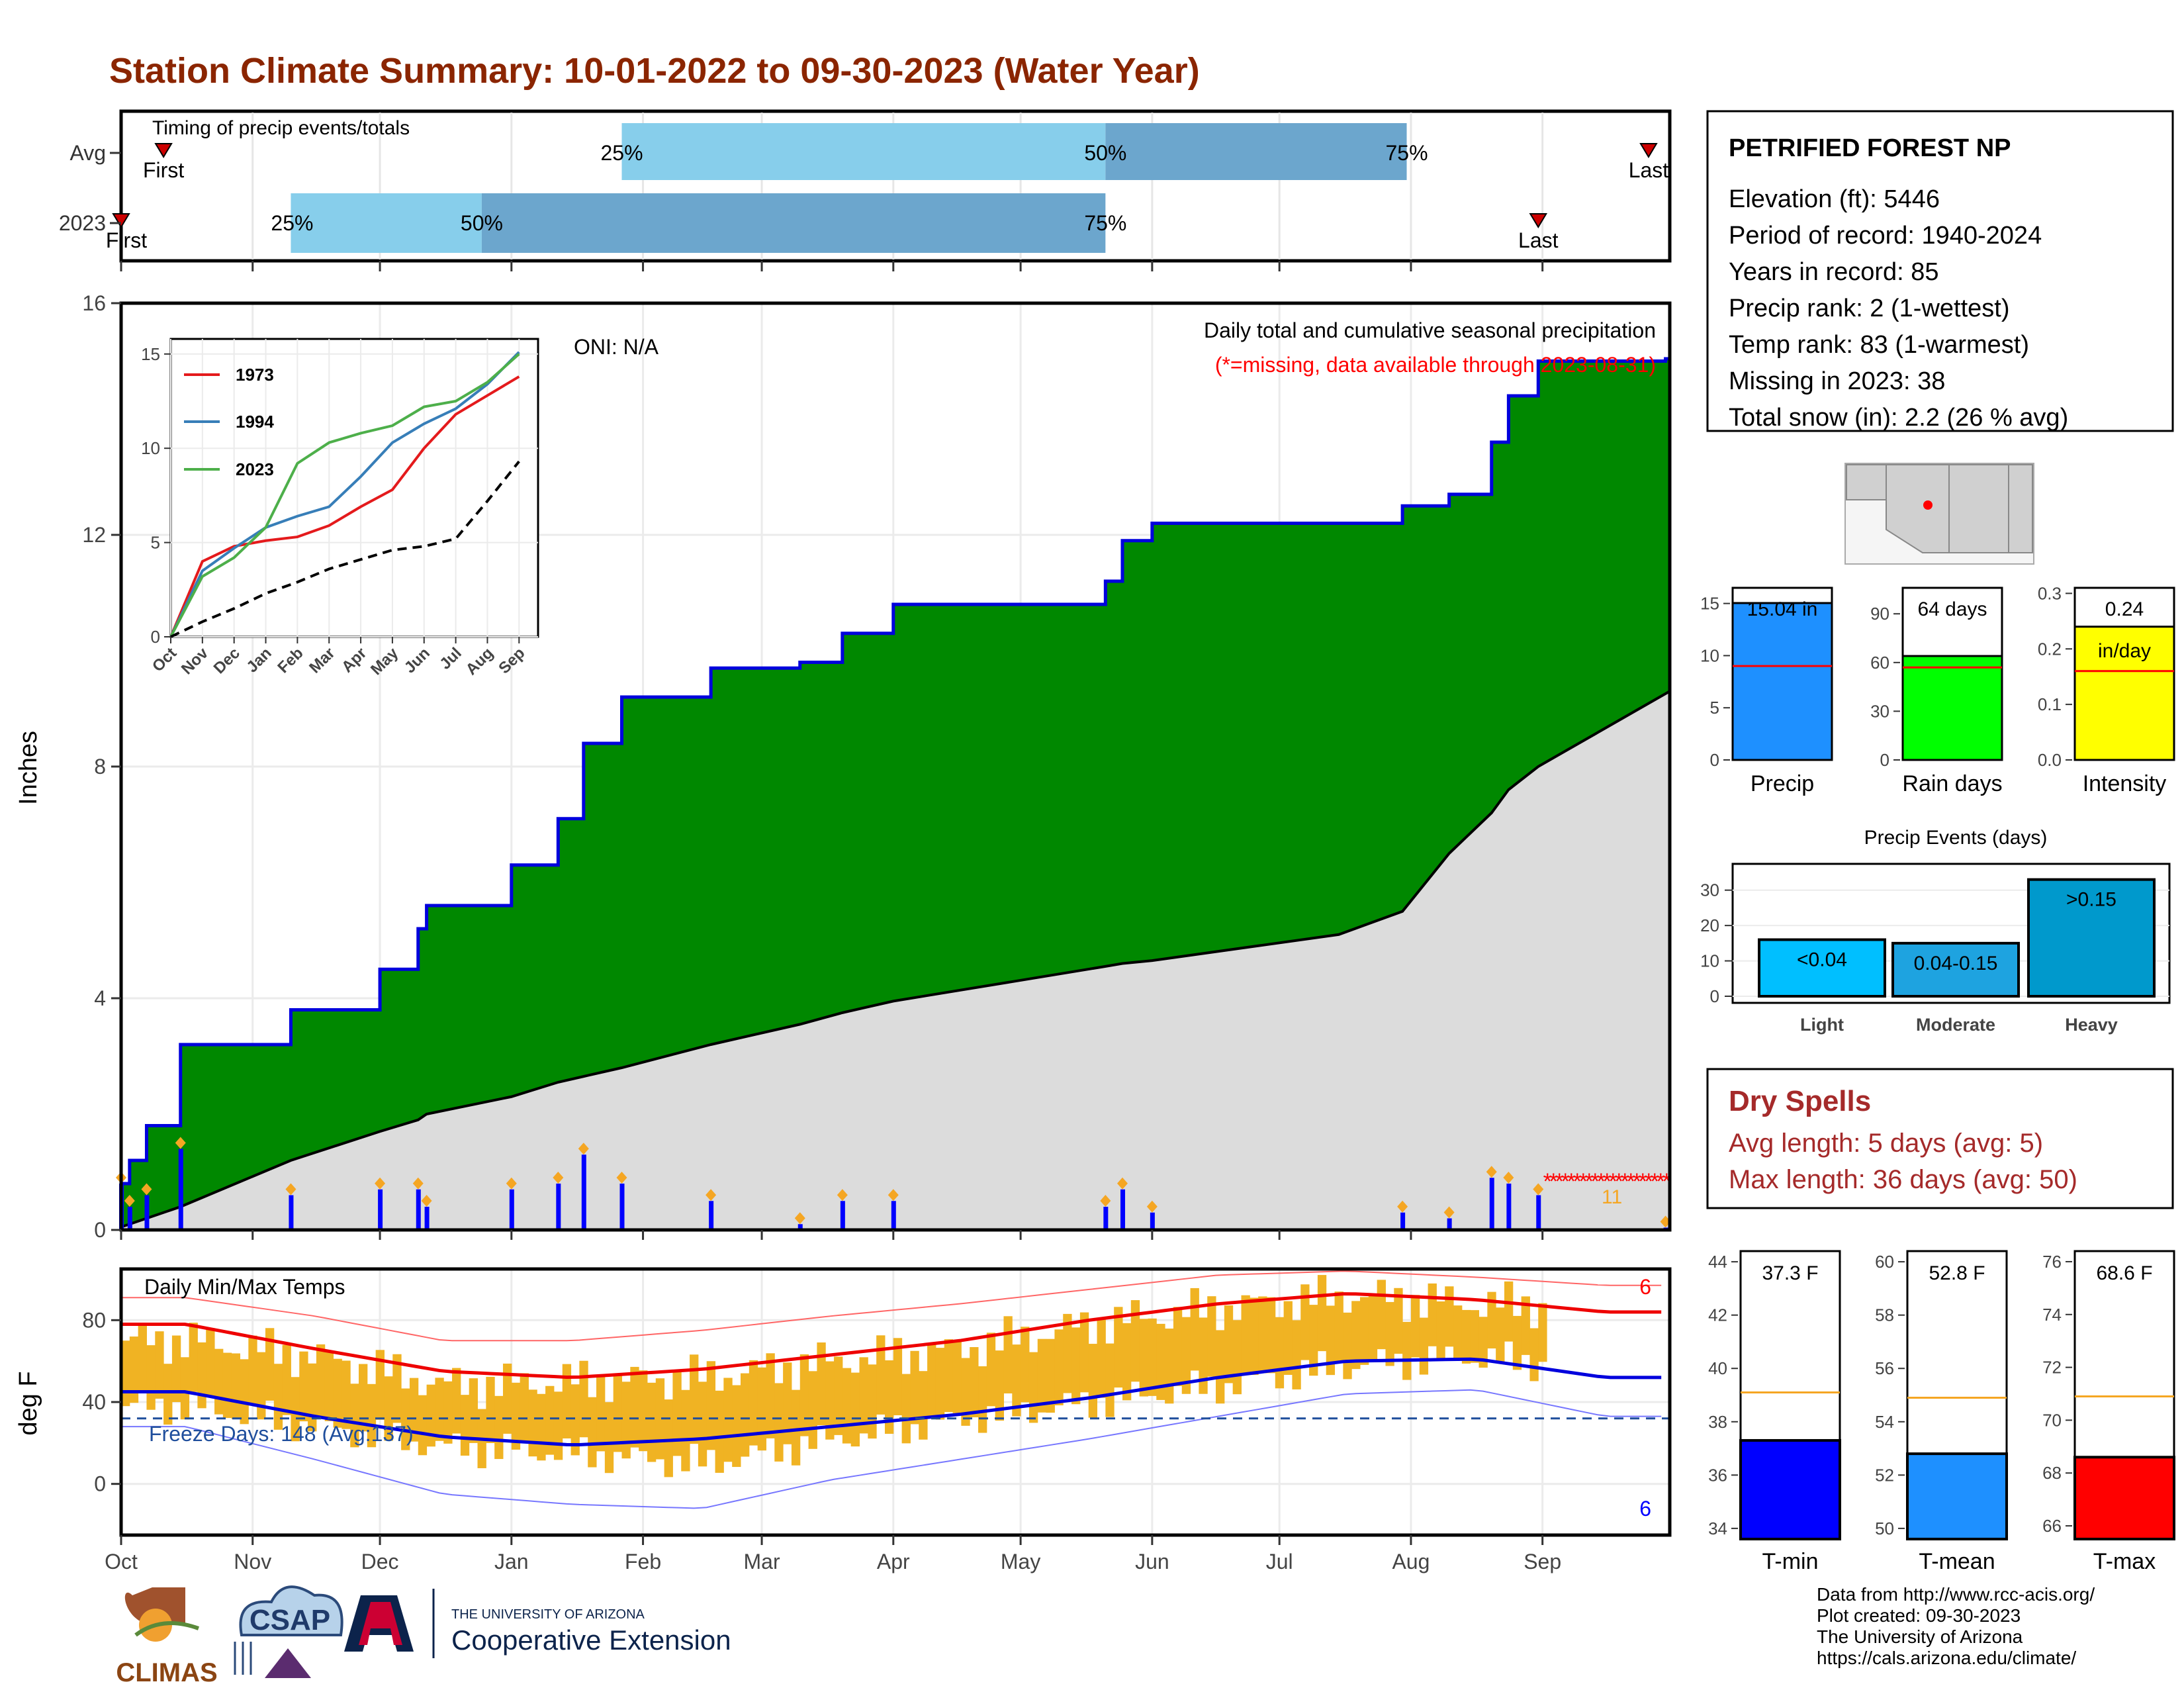 Image resolution: width=2184 pixels, height=1688 pixels. What do you see at coordinates (1718, 1528) in the screenshot?
I see `temp-summary-ytick-label: 34` at bounding box center [1718, 1528].